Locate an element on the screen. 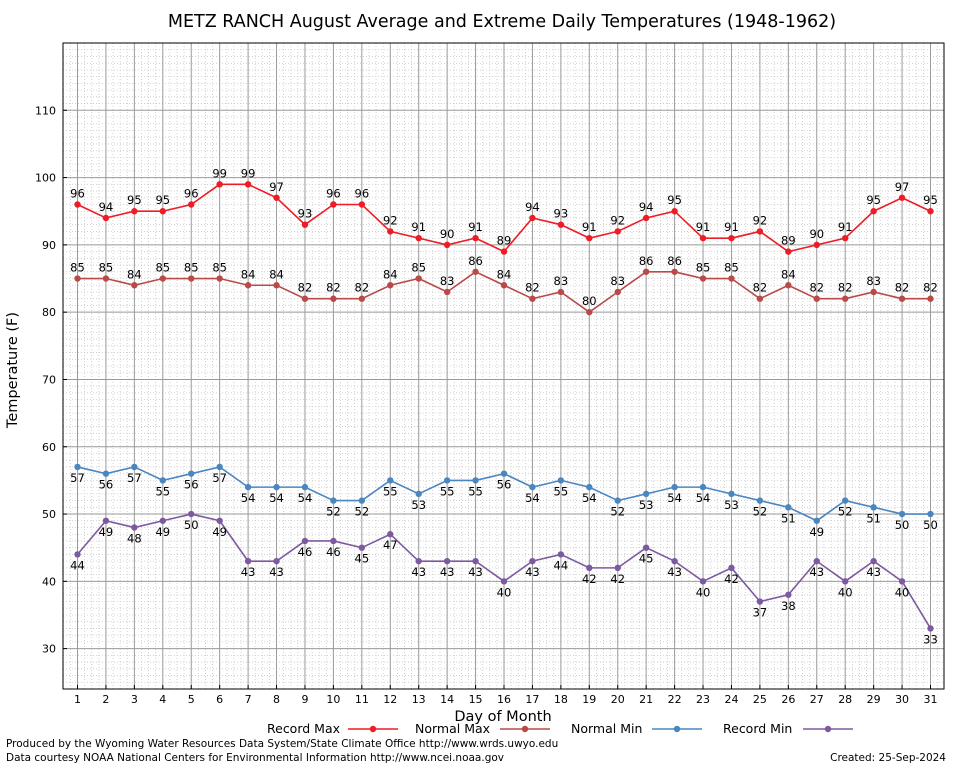 Image resolution: width=954 pixels, height=768 pixels. x-tick-label: 17 is located at coordinates (532, 699).